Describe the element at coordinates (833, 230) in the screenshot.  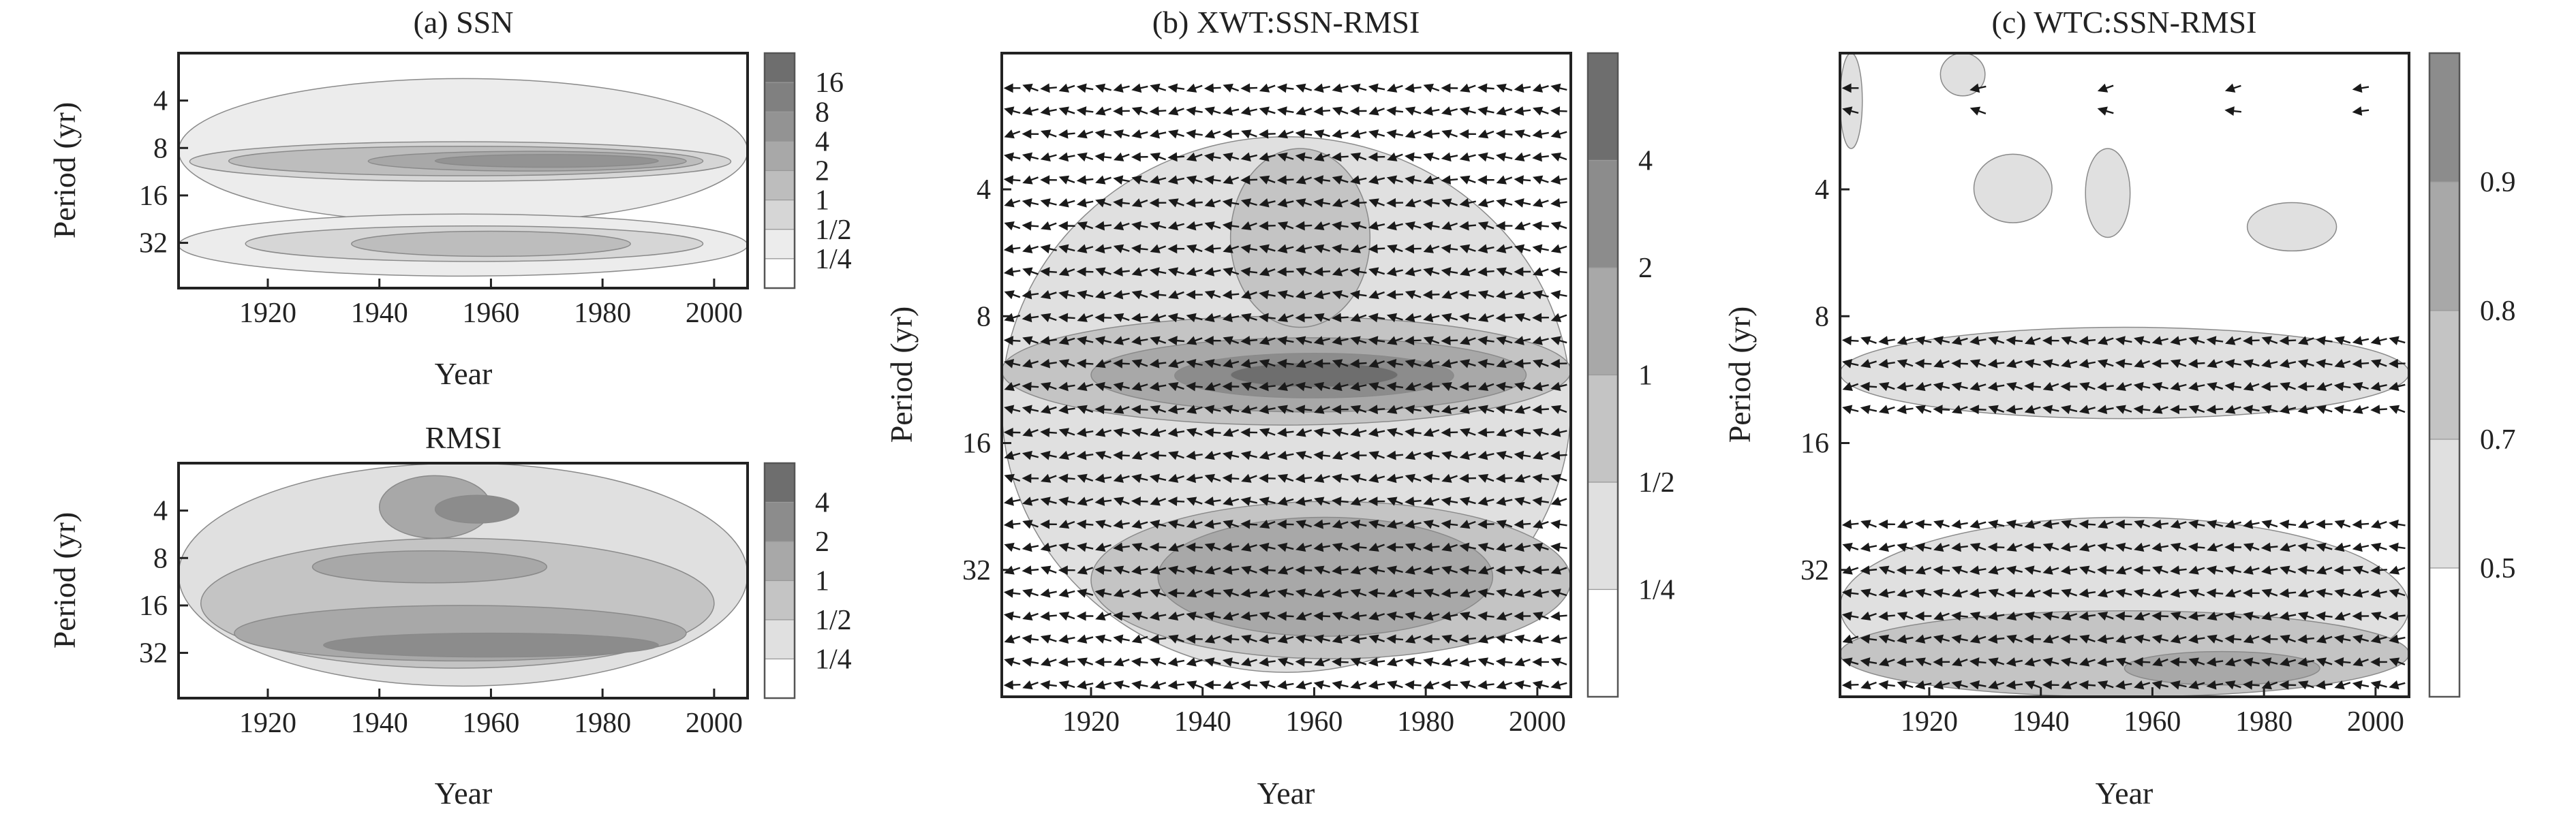
I see `colorbar-label: 1/2` at that location.